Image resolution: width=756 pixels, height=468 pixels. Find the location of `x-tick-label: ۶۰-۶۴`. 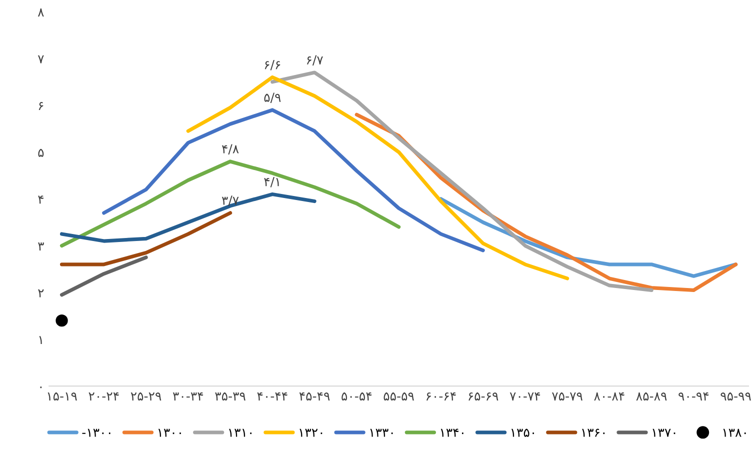

x-tick-label: ۶۰-۶۴ is located at coordinates (441, 396).